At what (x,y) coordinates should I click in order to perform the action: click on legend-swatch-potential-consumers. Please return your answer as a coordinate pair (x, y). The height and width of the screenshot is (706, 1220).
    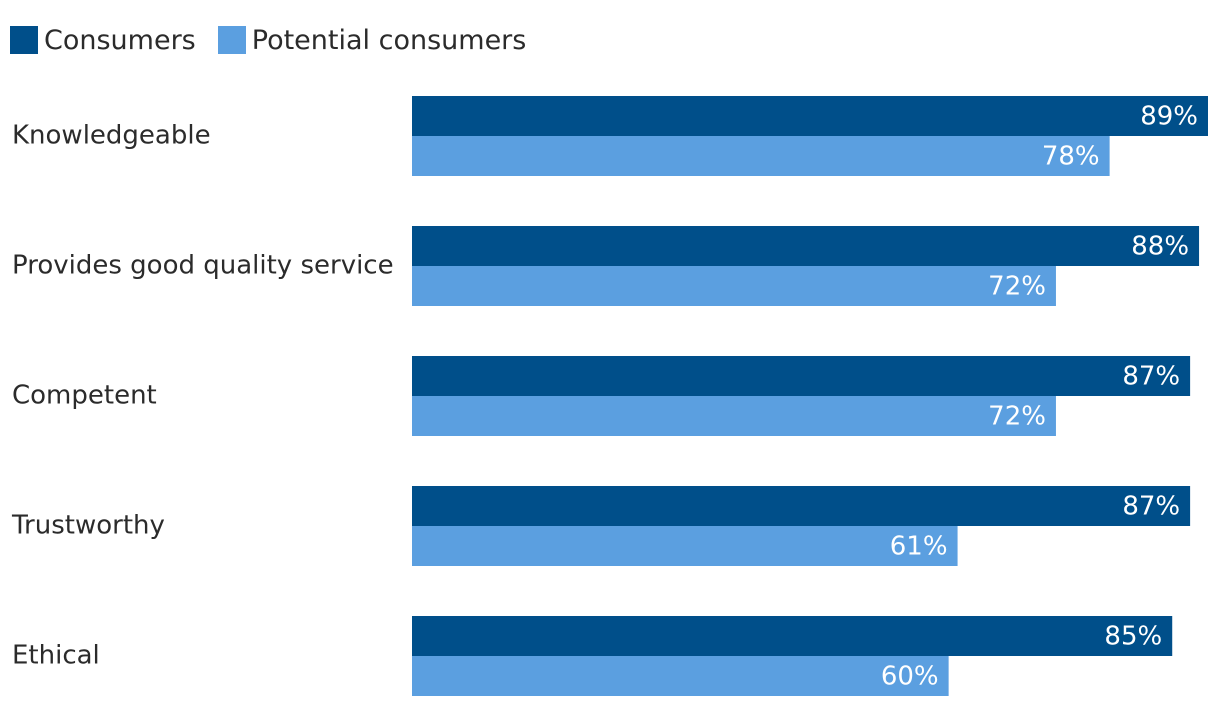
    Looking at the image, I should click on (231, 40).